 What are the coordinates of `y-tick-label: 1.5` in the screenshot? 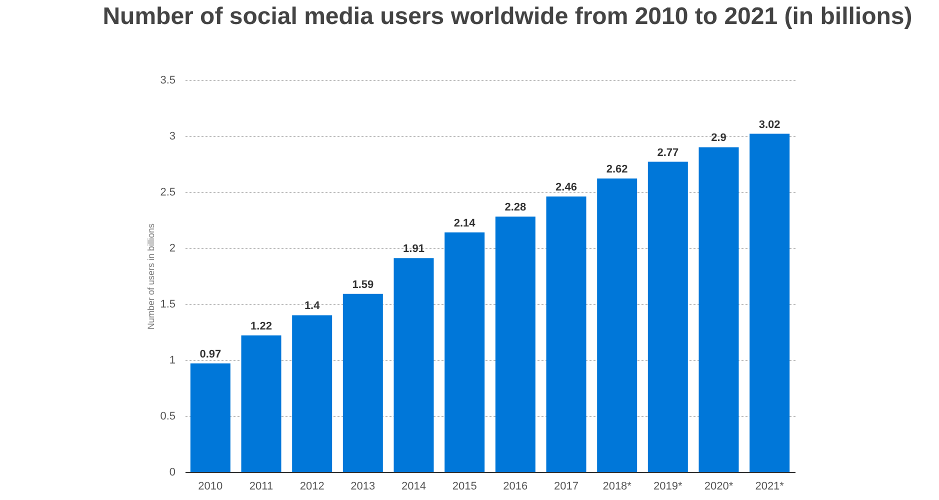 It's located at (168, 304).